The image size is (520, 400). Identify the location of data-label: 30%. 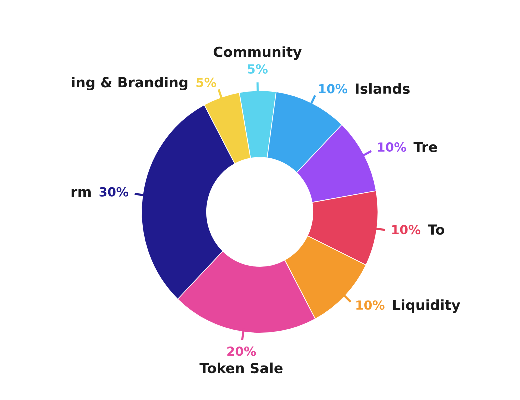
(114, 192).